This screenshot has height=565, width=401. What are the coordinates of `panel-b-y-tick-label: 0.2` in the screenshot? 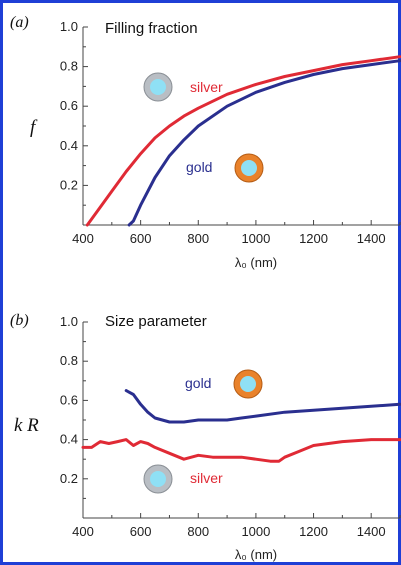 It's located at (69, 478).